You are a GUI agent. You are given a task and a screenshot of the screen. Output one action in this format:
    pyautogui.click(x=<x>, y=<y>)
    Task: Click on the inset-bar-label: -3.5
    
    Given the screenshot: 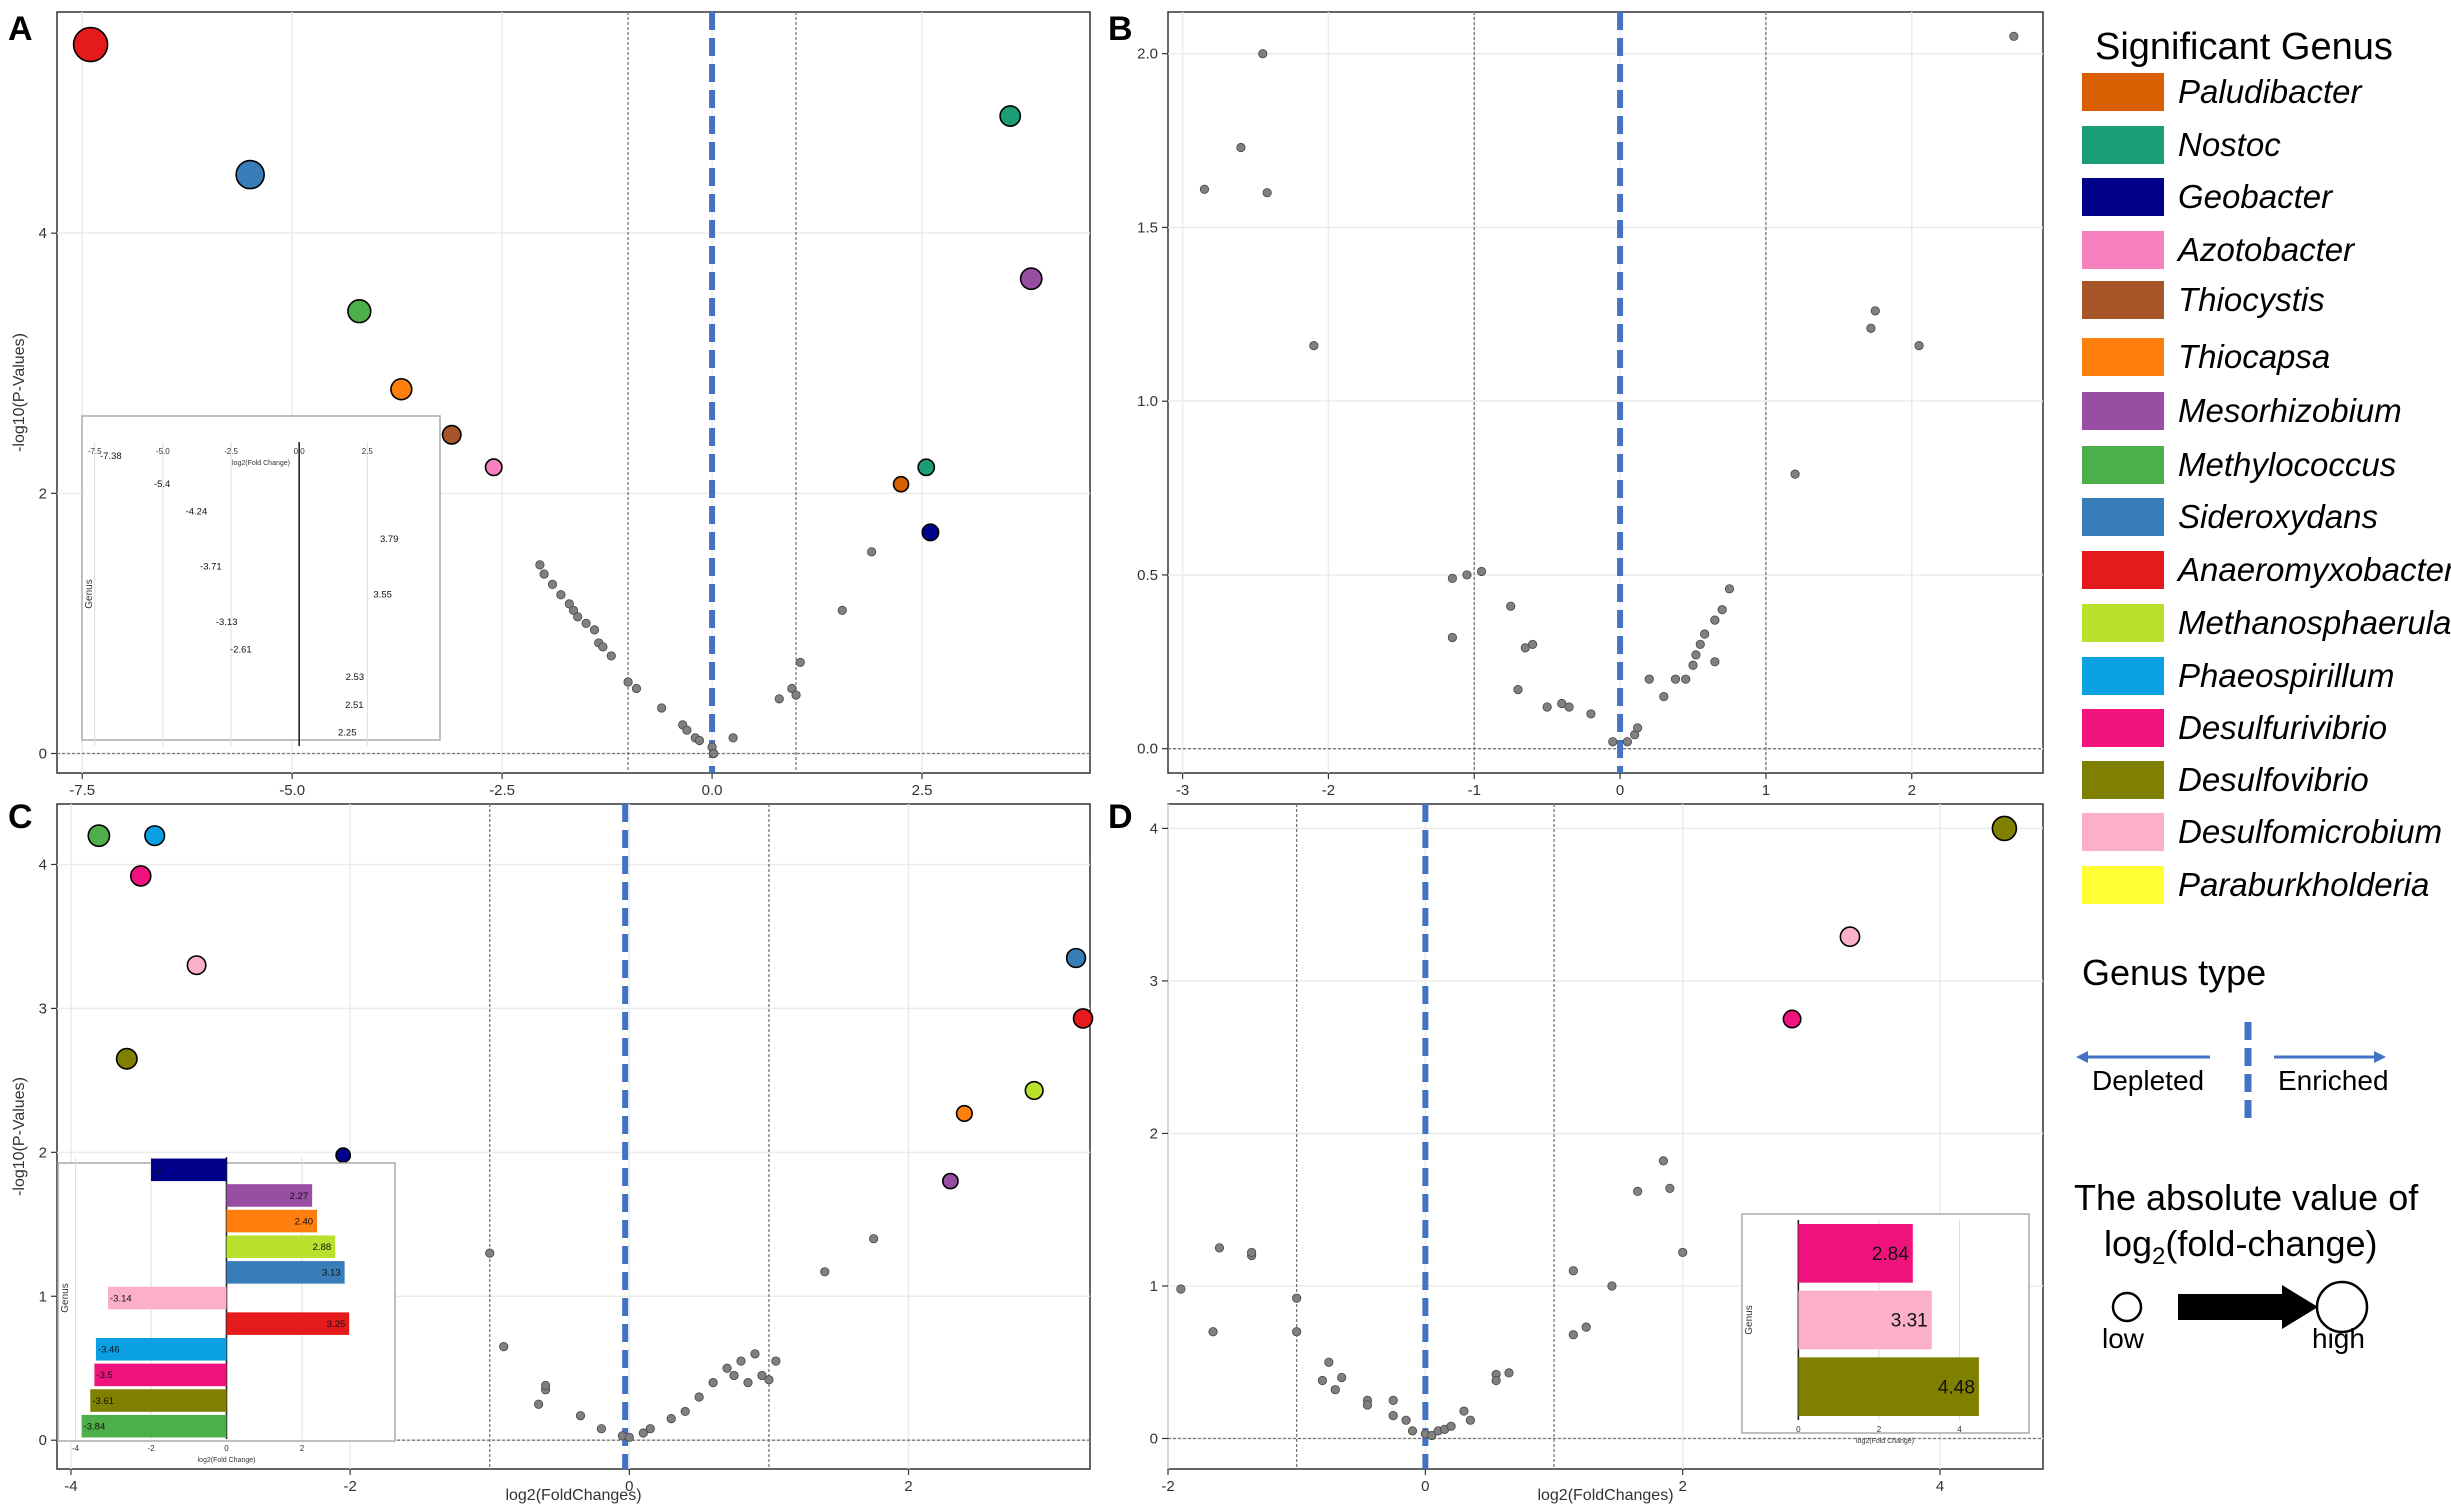 What is the action you would take?
    pyautogui.click(x=104, y=1375)
    